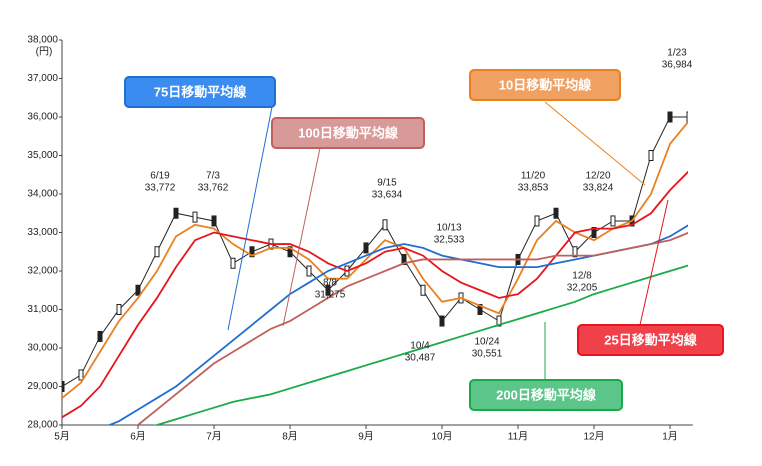  Describe the element at coordinates (42, 271) in the screenshot. I see `y-tick-label: 32,000` at that location.